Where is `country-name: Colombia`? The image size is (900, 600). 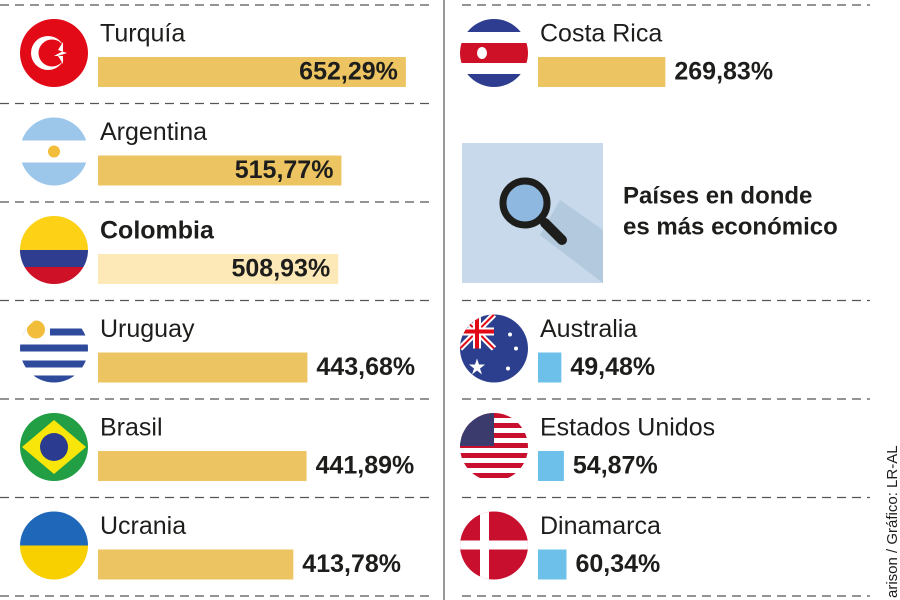
country-name: Colombia is located at coordinates (157, 231).